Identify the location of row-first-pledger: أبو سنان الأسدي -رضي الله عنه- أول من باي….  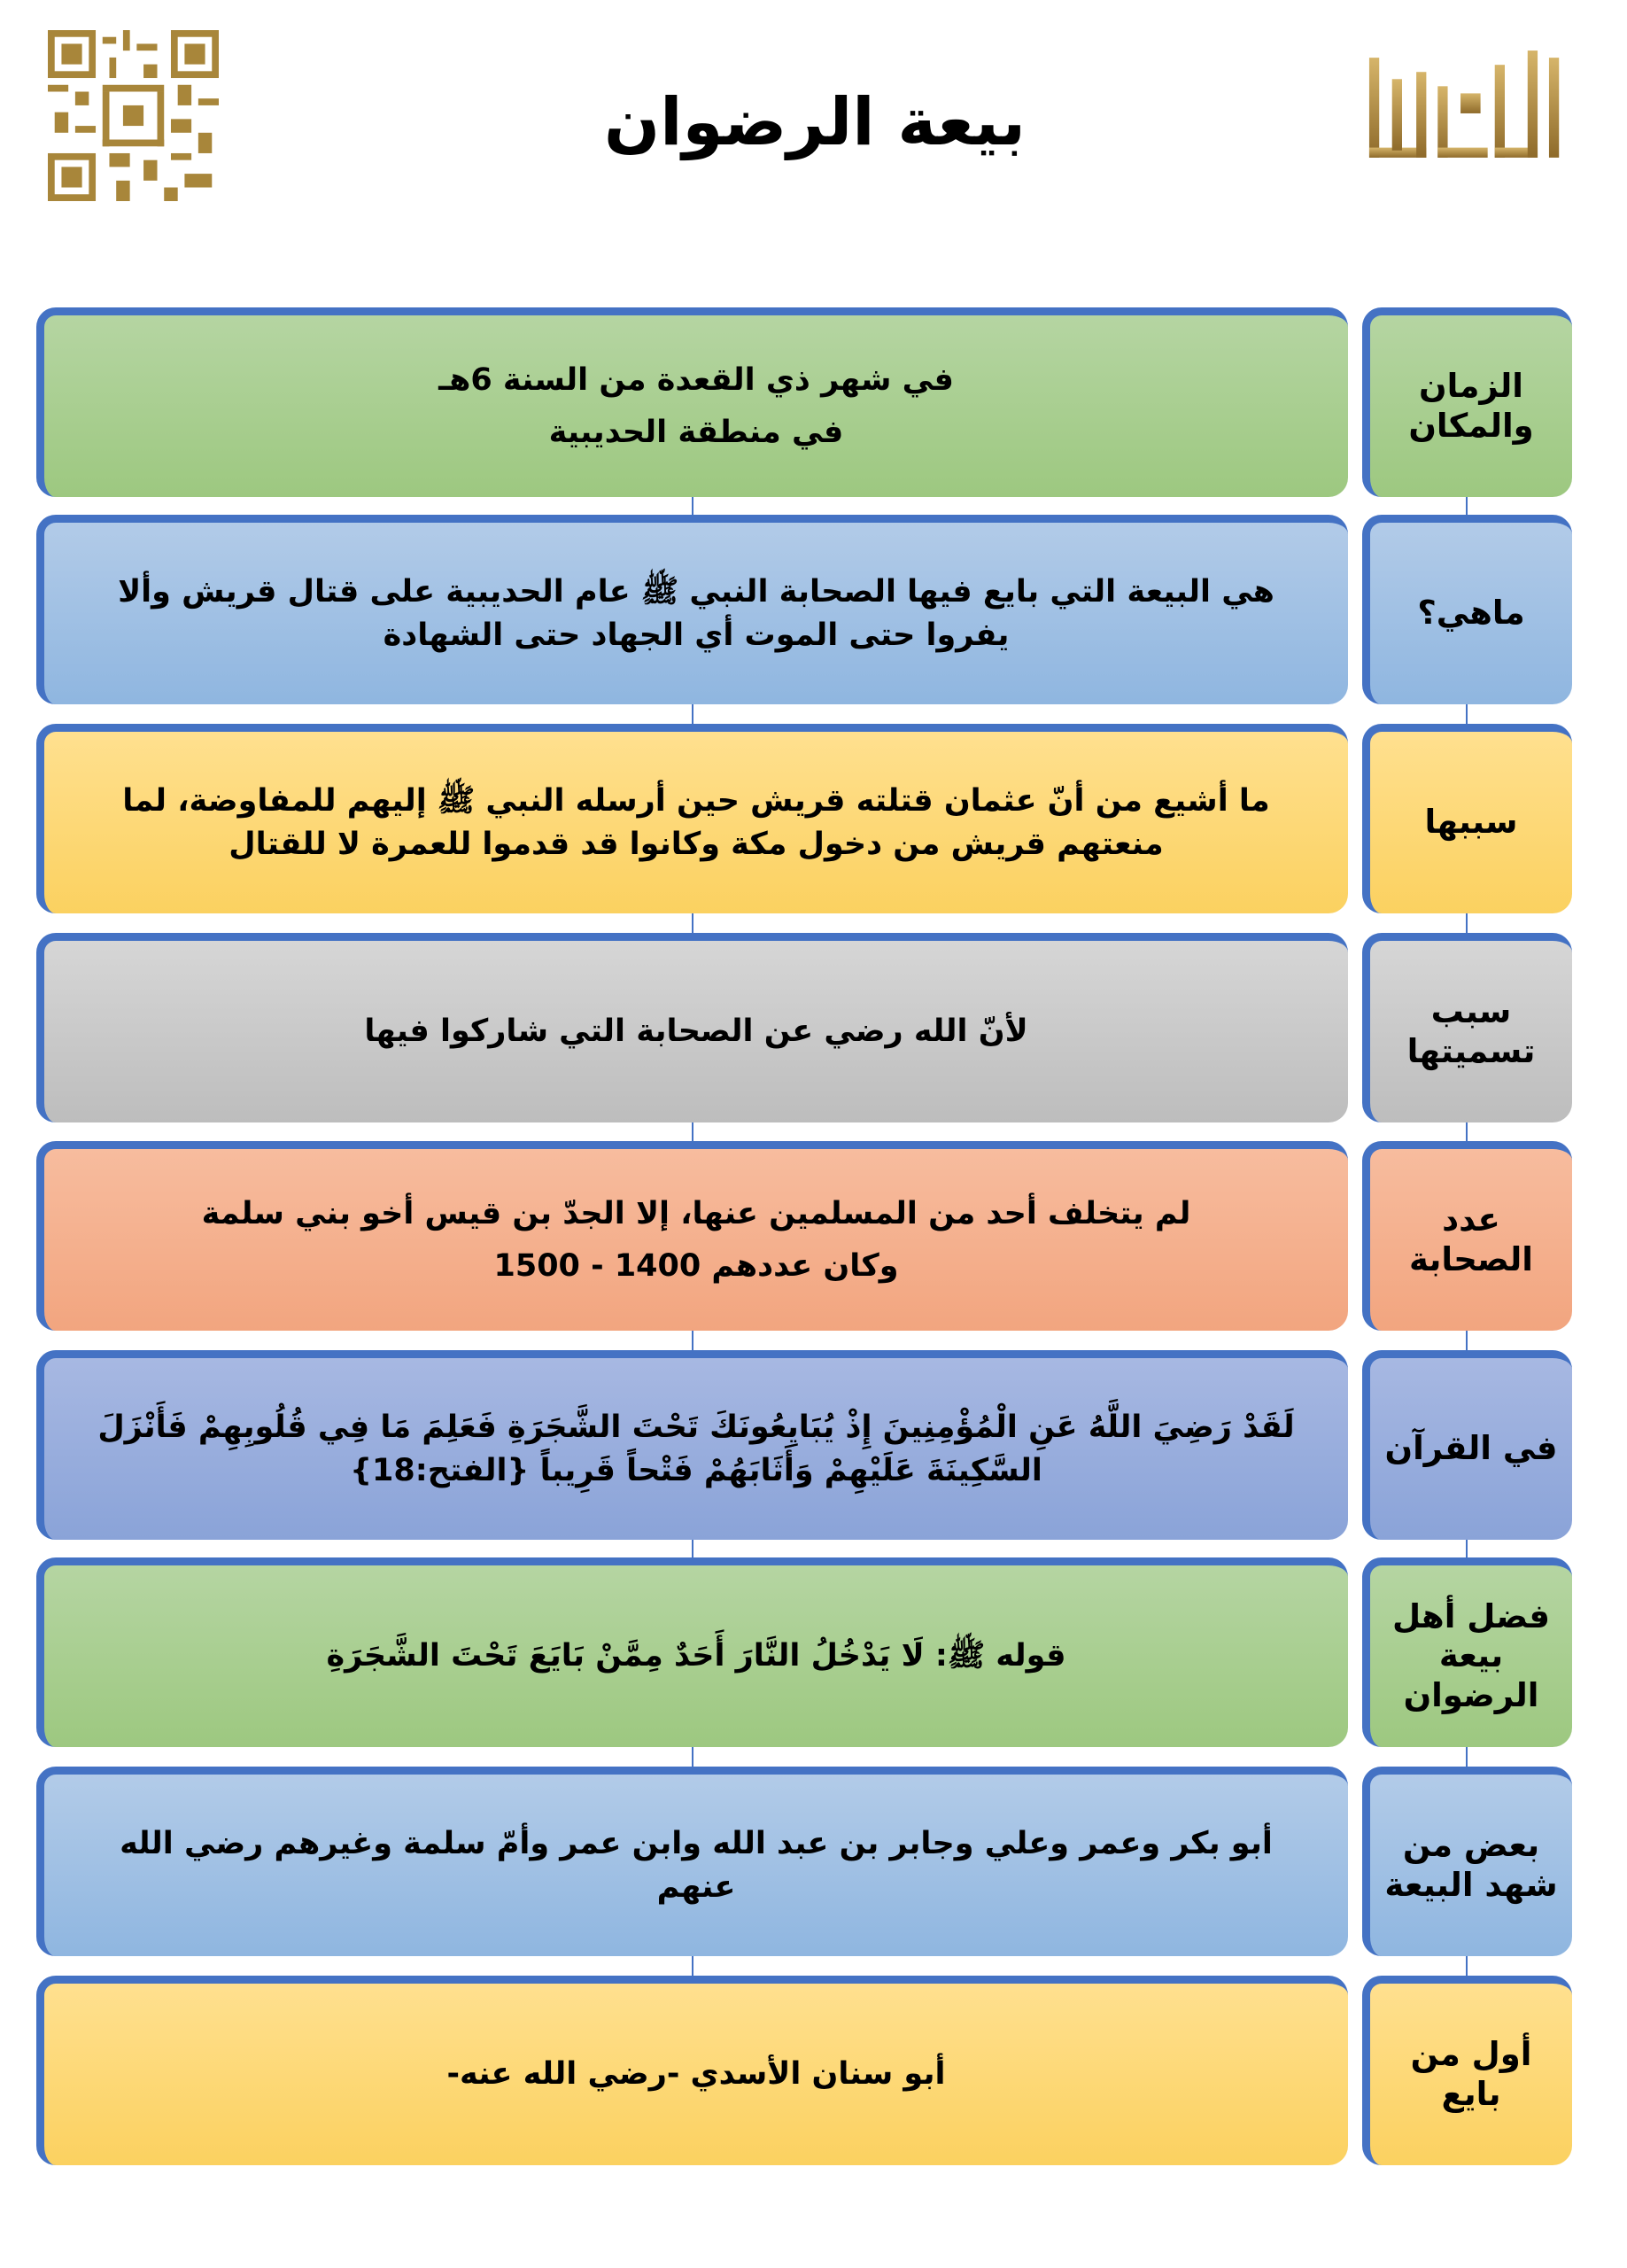
(804, 2070).